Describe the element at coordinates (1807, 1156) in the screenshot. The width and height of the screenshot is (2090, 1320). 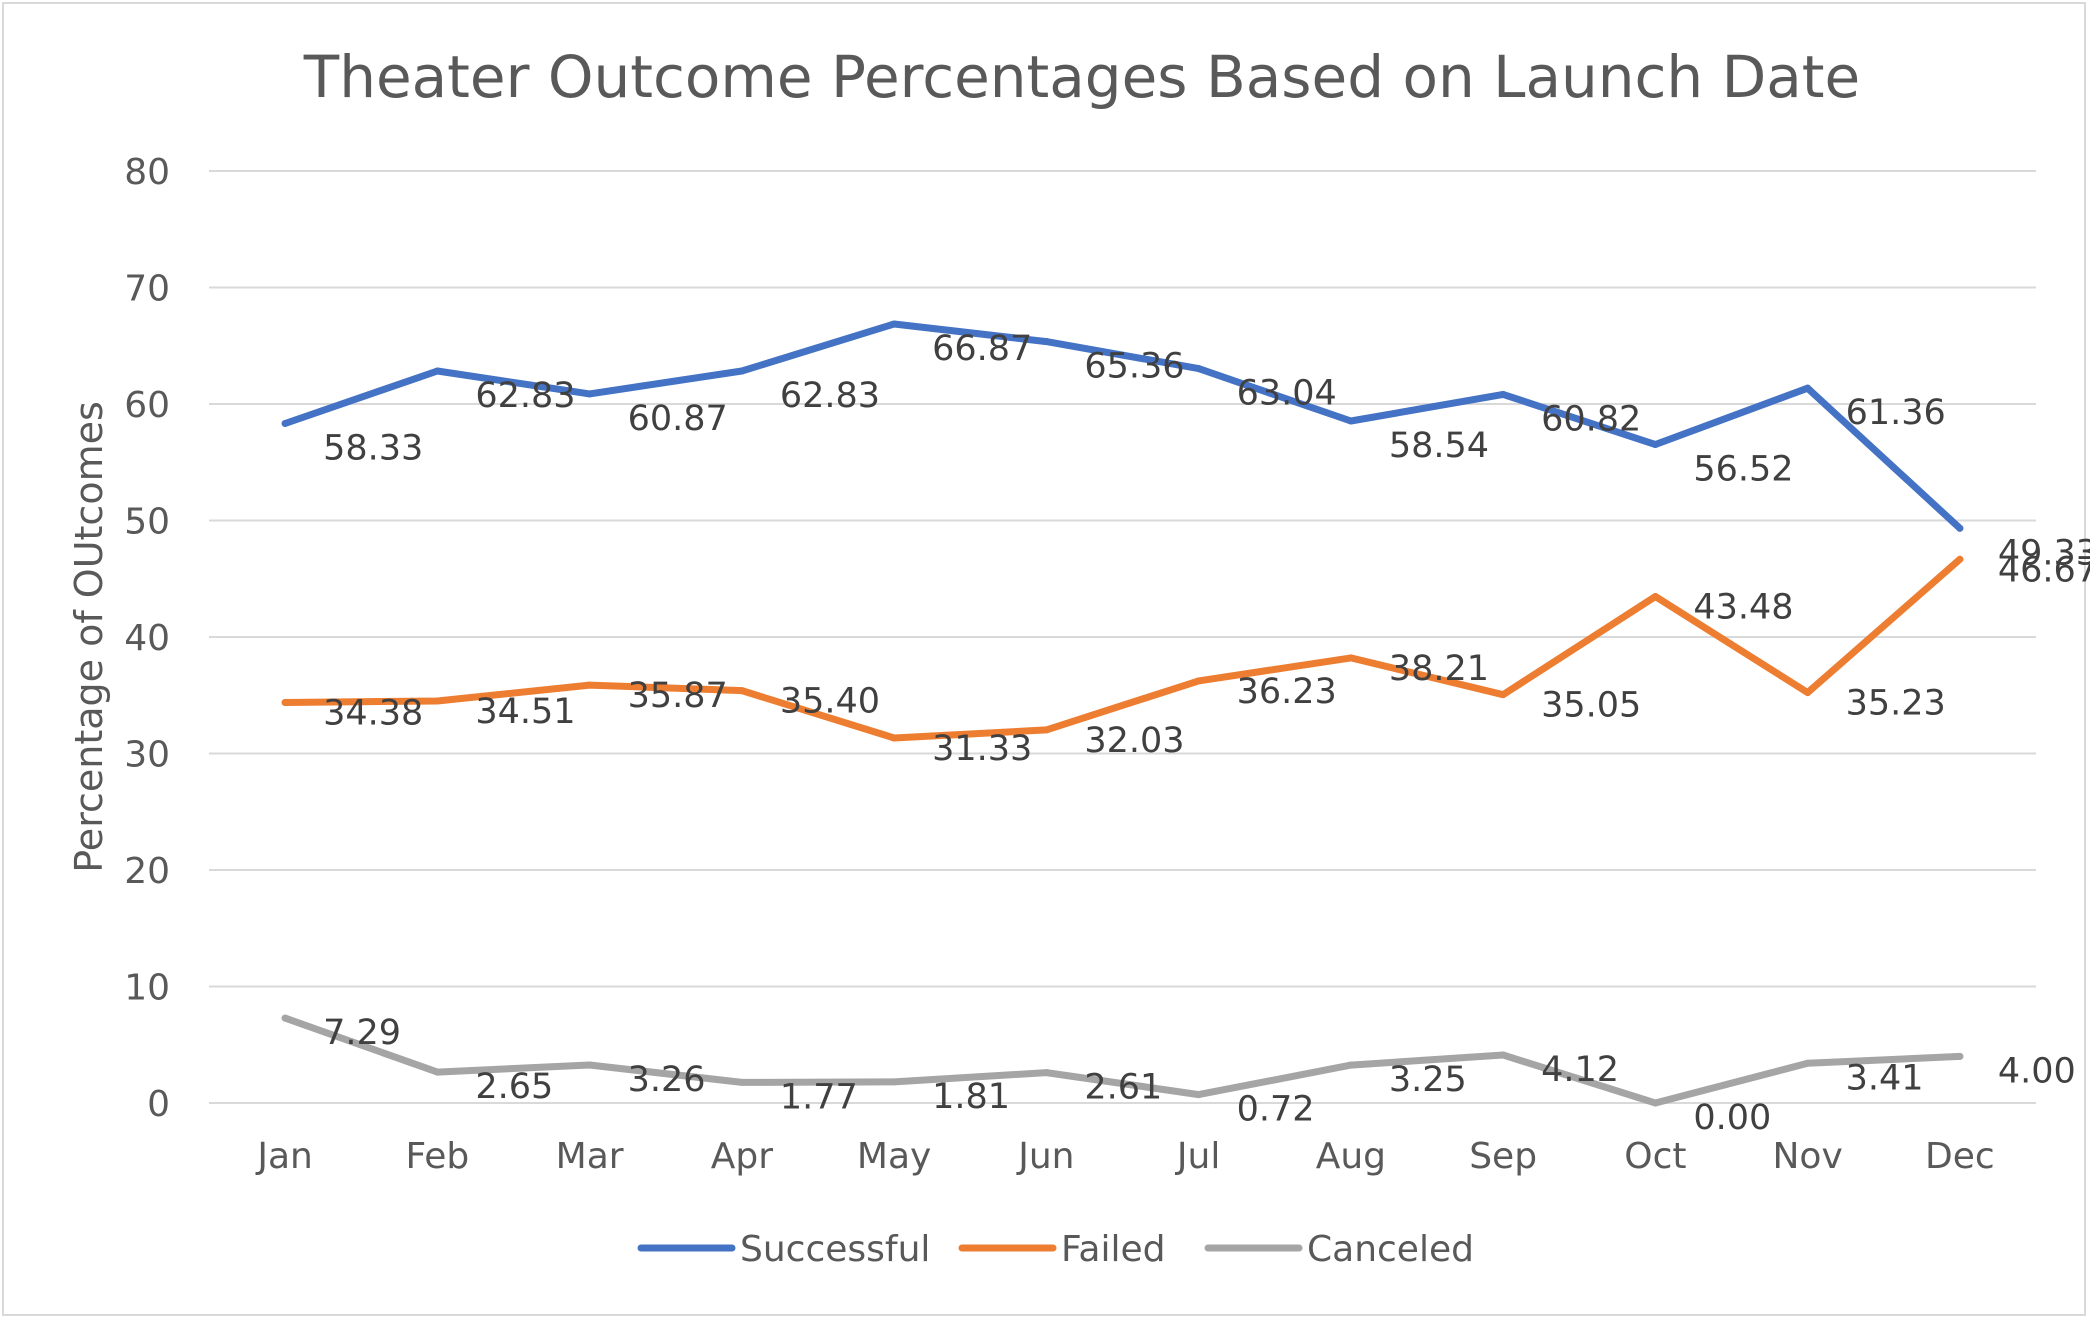
I see `x-tick-label-nov: Nov` at that location.